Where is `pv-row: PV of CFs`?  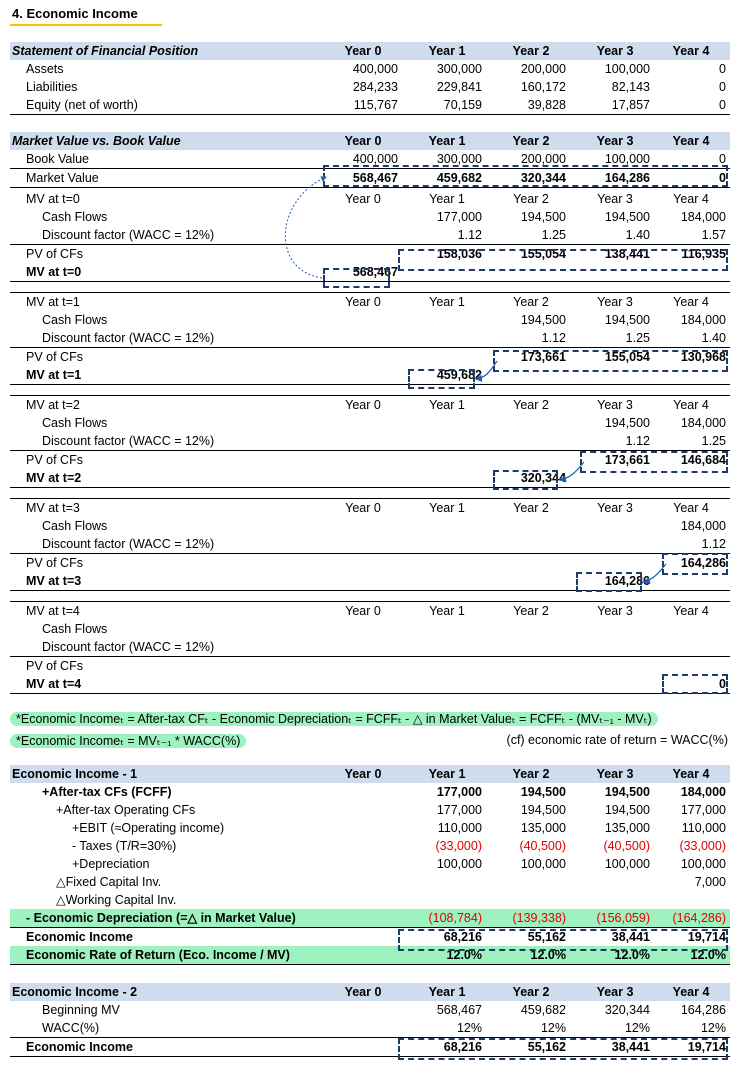
pv-row: PV of CFs is located at coordinates (370, 665).